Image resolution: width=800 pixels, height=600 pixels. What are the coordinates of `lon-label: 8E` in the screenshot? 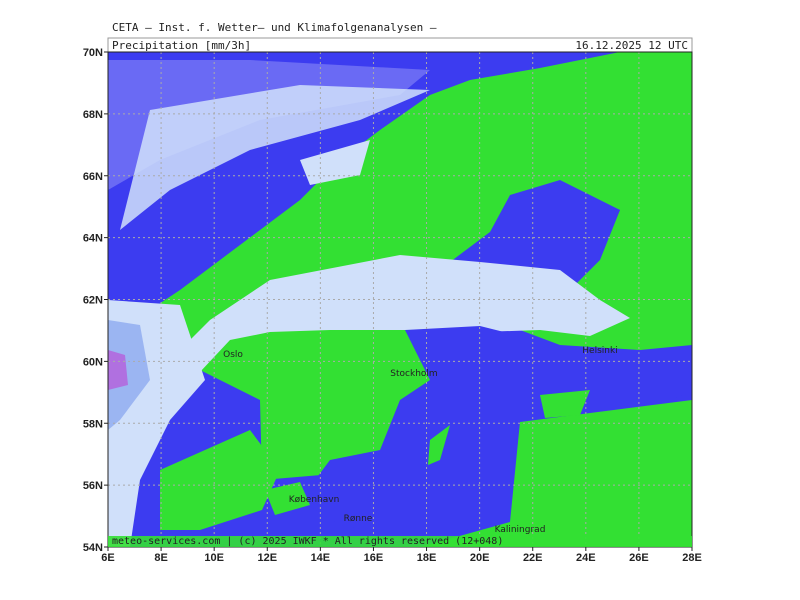 It's located at (160, 558).